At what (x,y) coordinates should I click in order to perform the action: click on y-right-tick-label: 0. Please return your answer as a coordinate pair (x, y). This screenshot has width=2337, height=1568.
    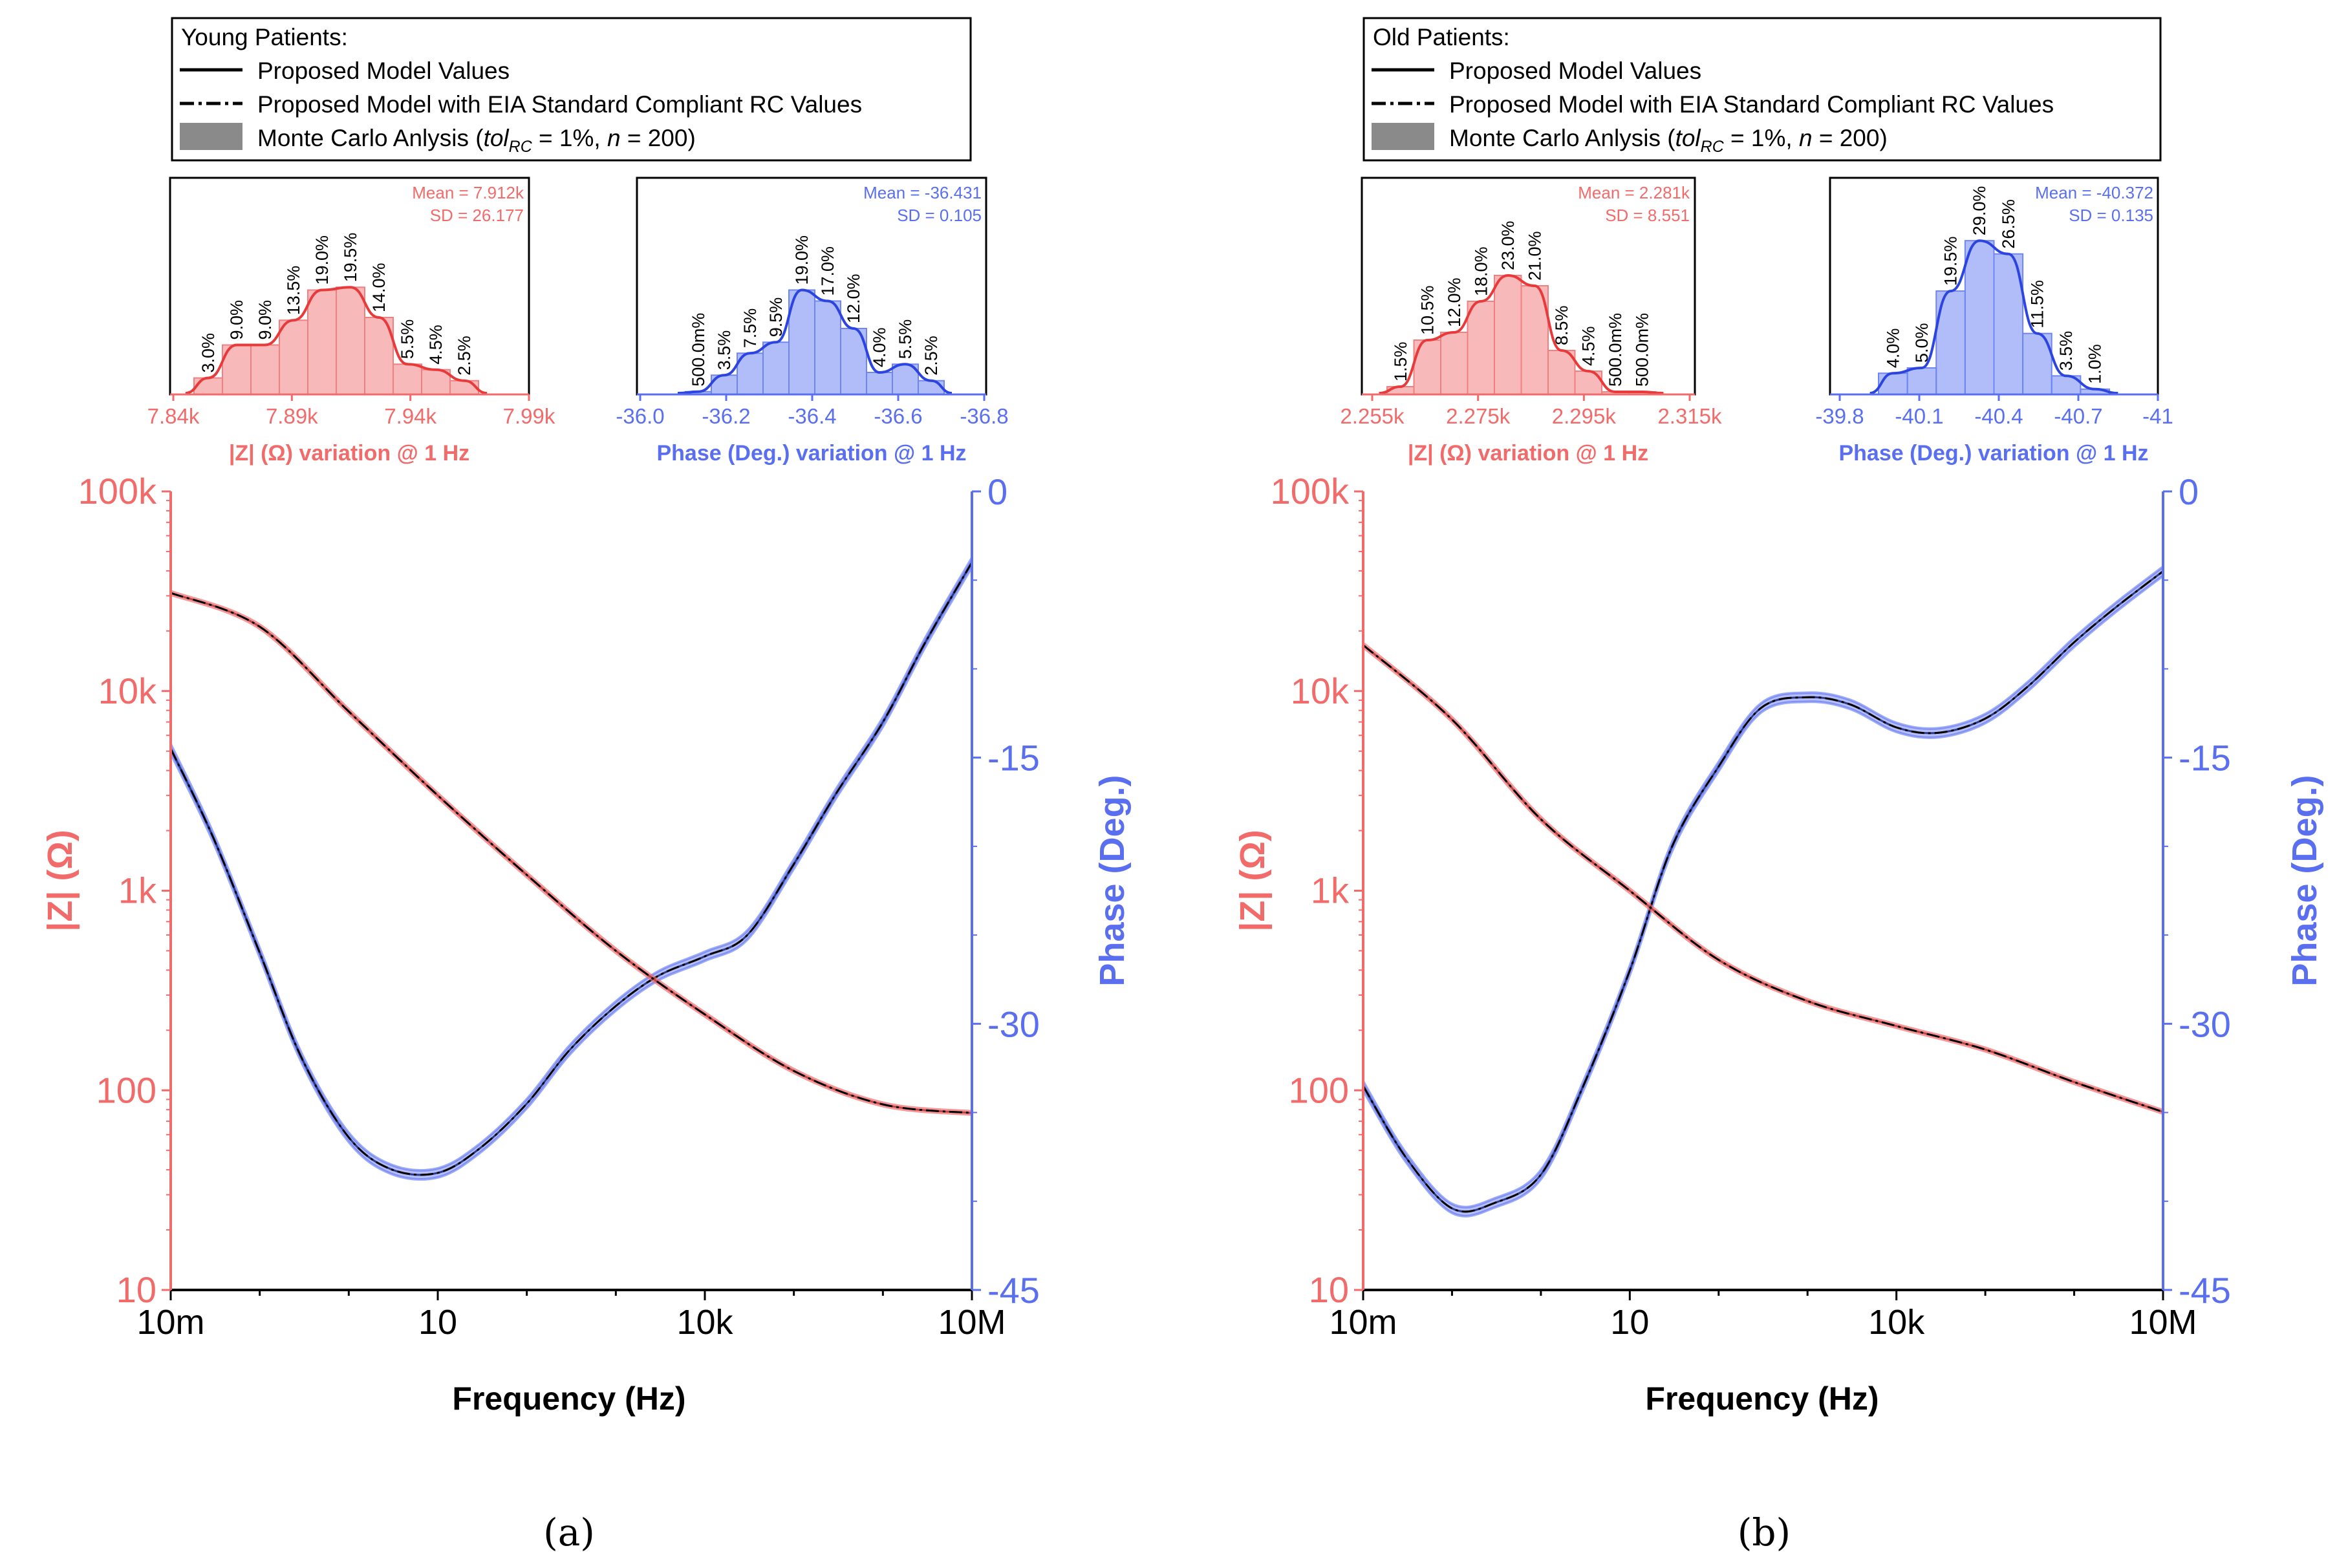
    Looking at the image, I should click on (997, 491).